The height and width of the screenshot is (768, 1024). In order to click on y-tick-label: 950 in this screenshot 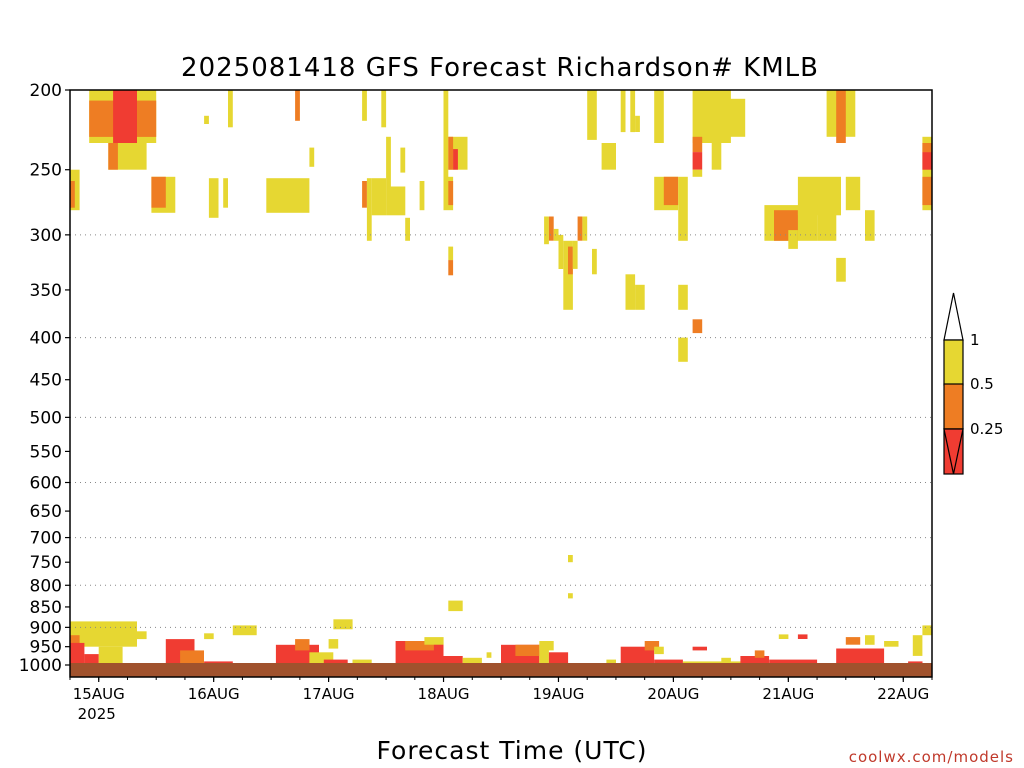, I will do `click(46, 648)`.